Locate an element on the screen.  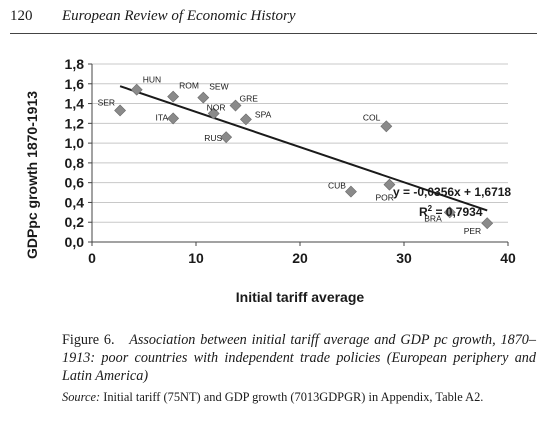
point-label: PER is located at coordinates (472, 231).